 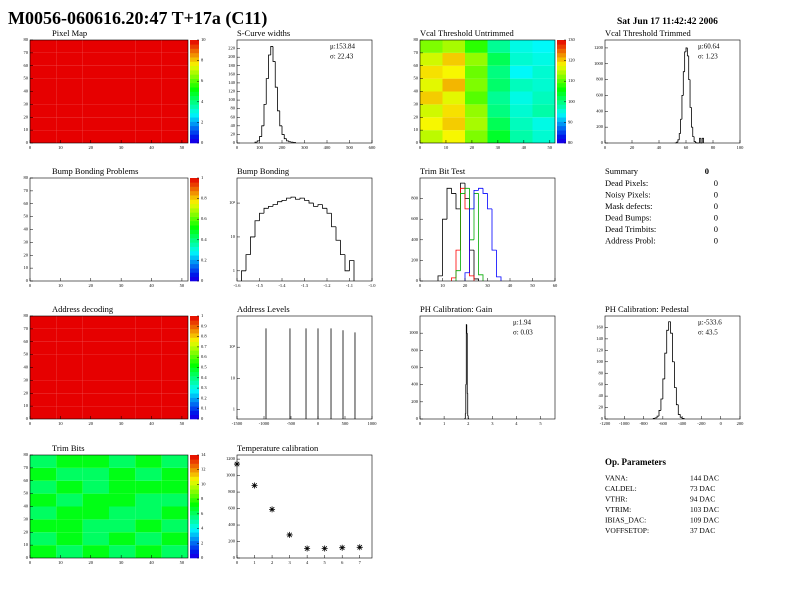 I want to click on summary-label: Noisy Pixels:, so click(x=628, y=194).